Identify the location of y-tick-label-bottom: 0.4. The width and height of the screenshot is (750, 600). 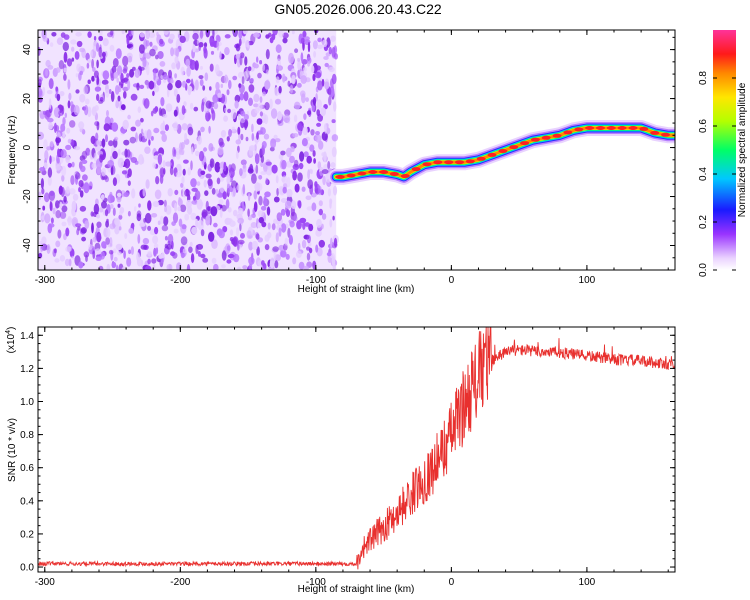
(27, 501).